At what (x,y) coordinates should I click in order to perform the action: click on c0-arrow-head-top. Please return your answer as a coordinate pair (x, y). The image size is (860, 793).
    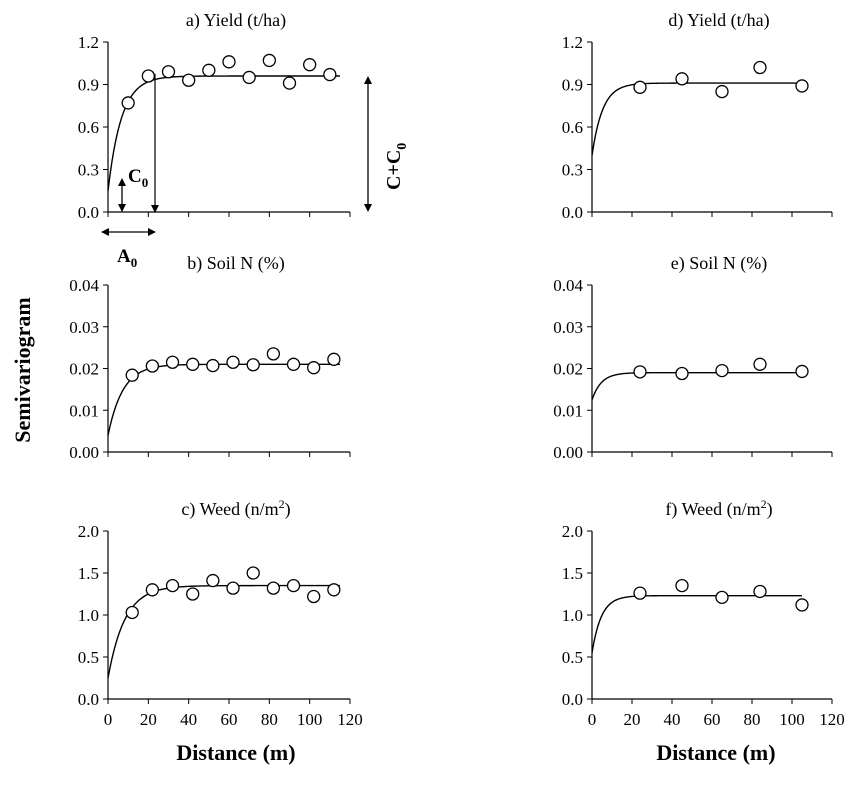
    Looking at the image, I should click on (122, 182).